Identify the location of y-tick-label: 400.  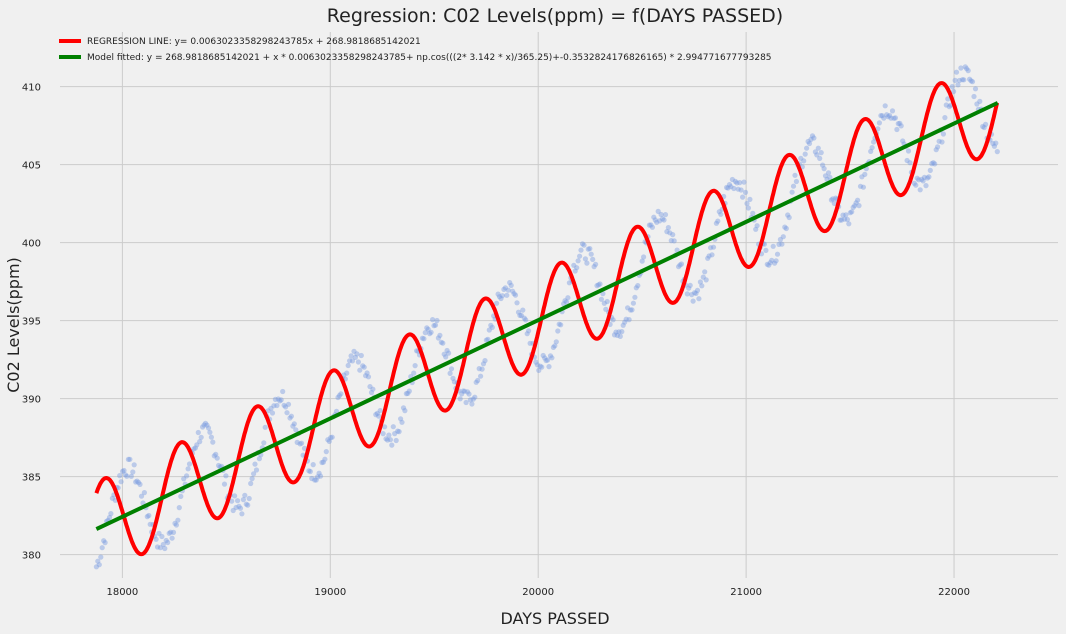
(31, 244).